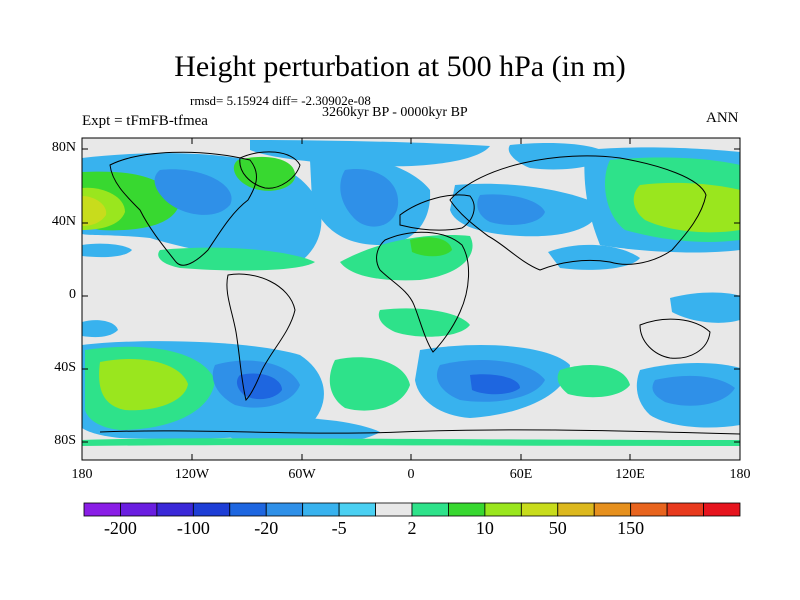 This screenshot has width=800, height=600. I want to click on australia-outline, so click(675, 338).